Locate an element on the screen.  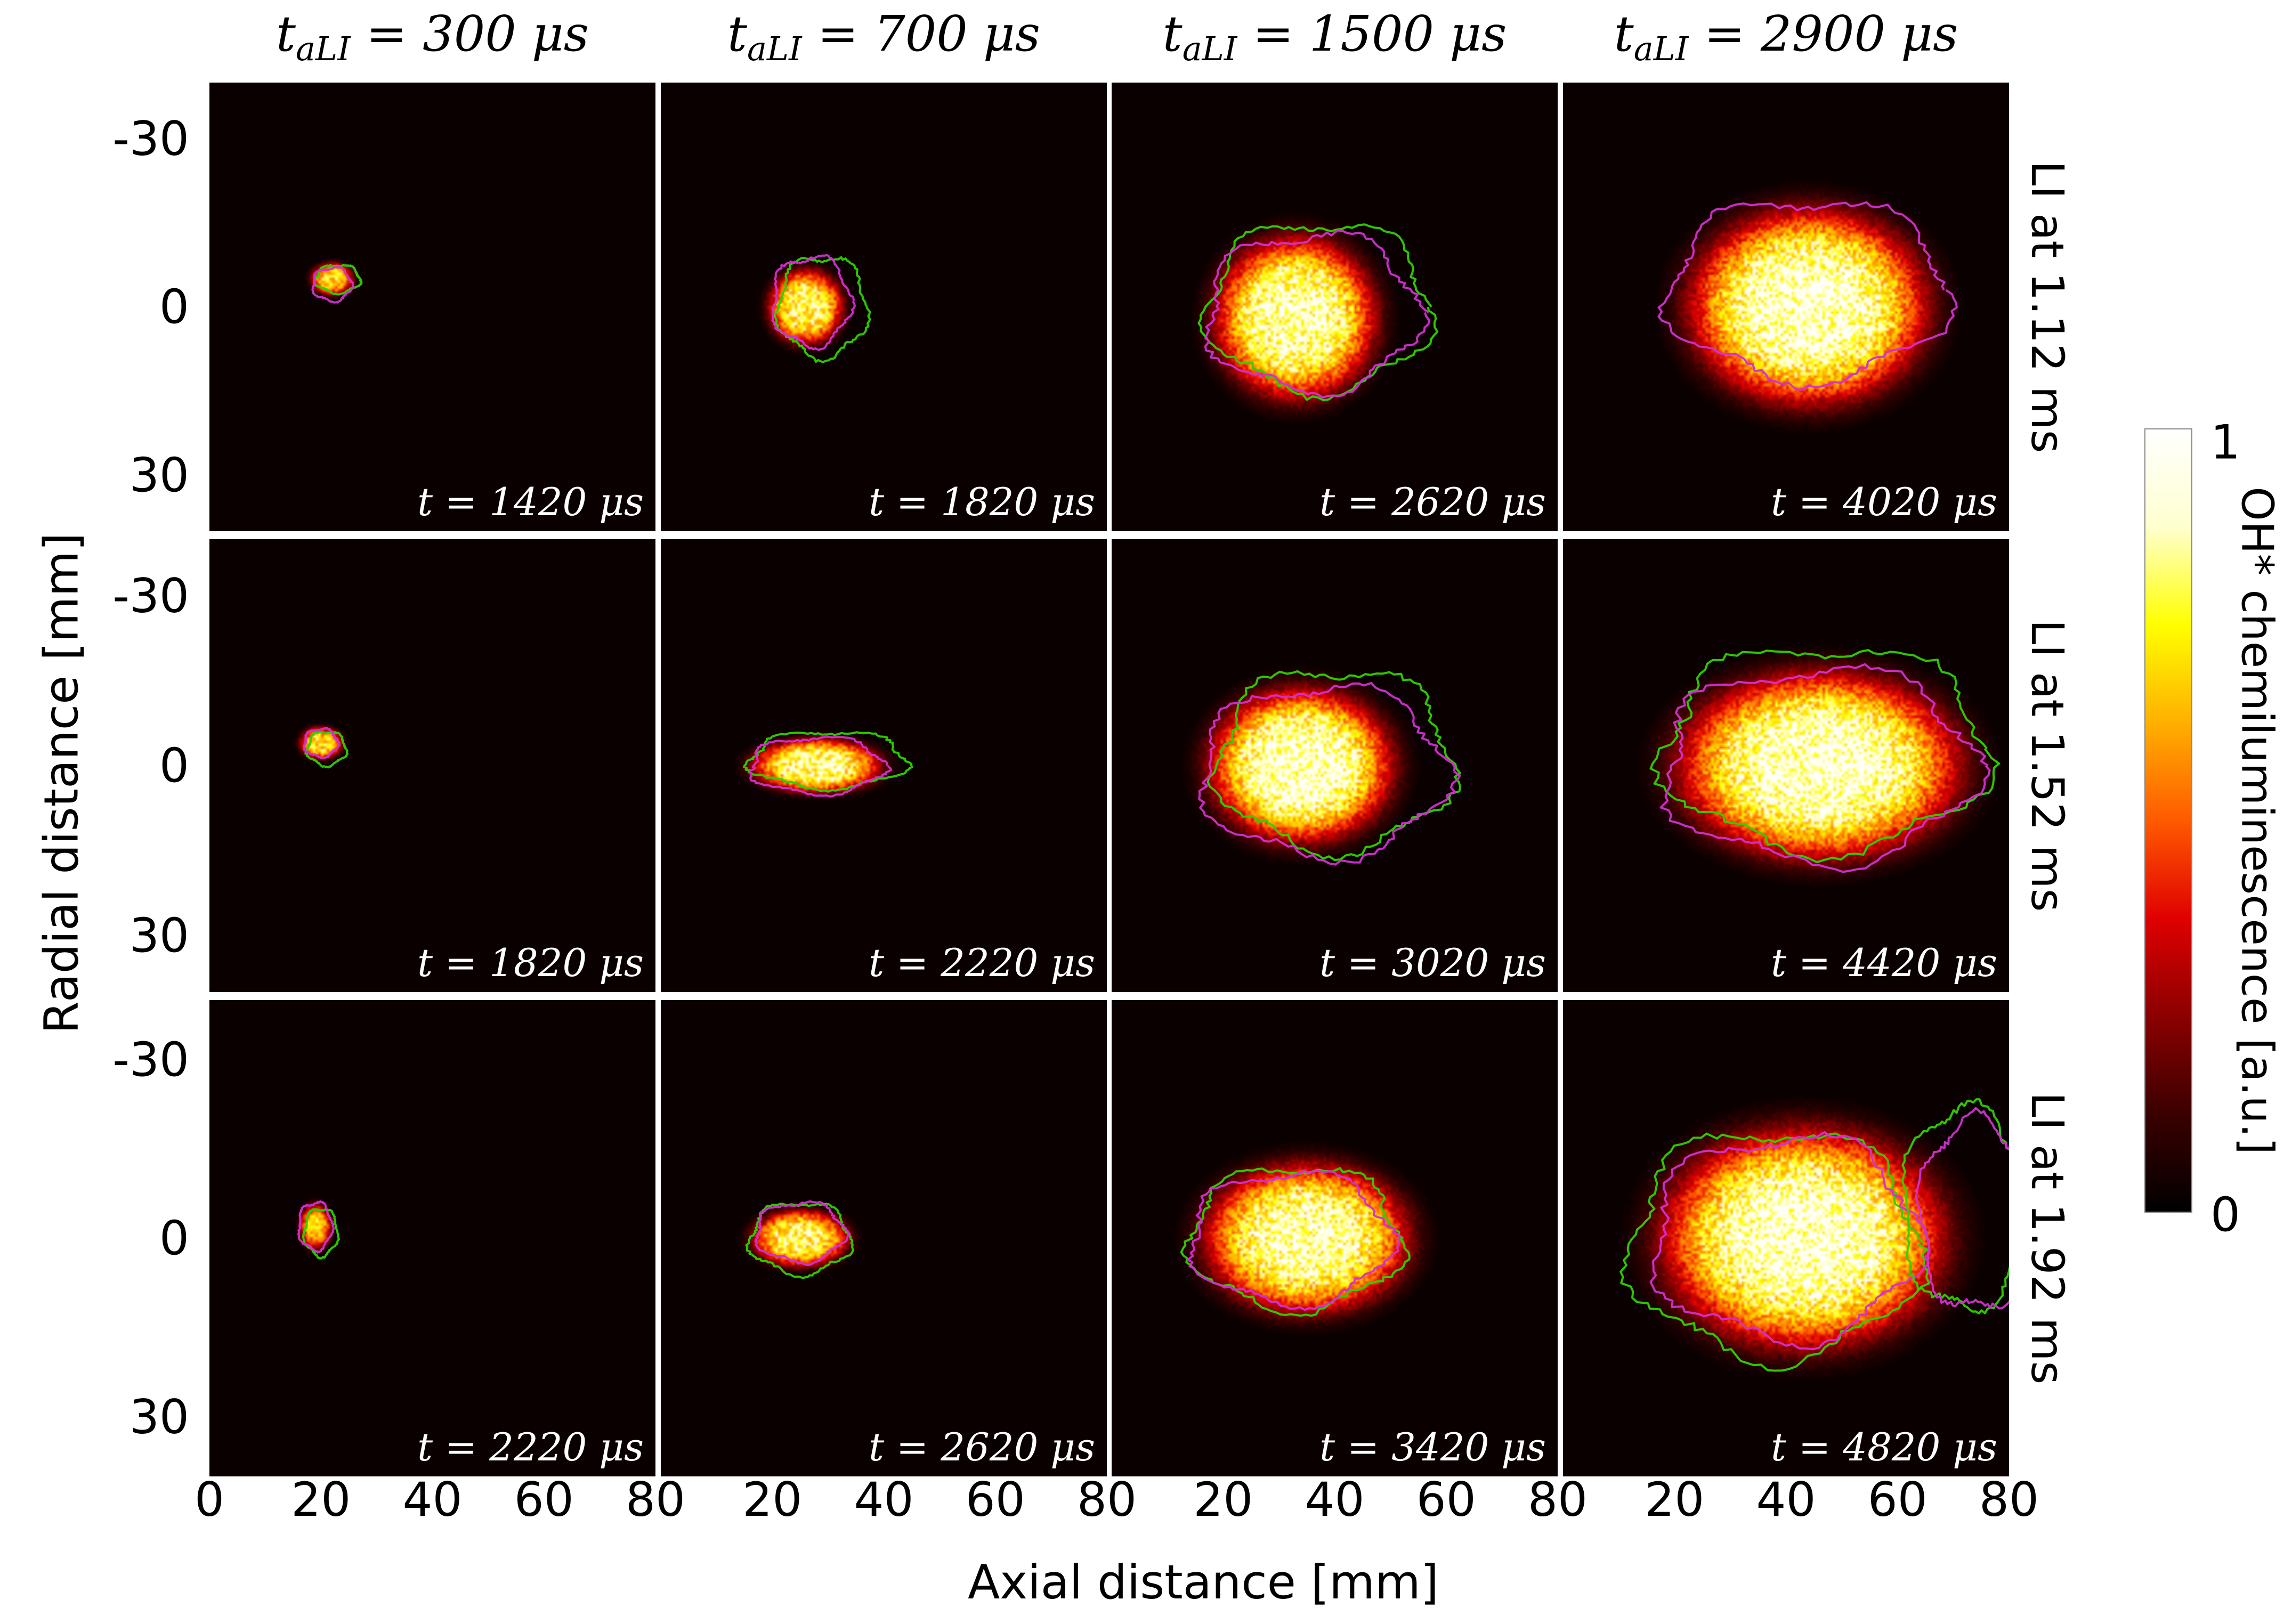
panel-r2-c3: t = 3020 μs is located at coordinates (1335, 765).